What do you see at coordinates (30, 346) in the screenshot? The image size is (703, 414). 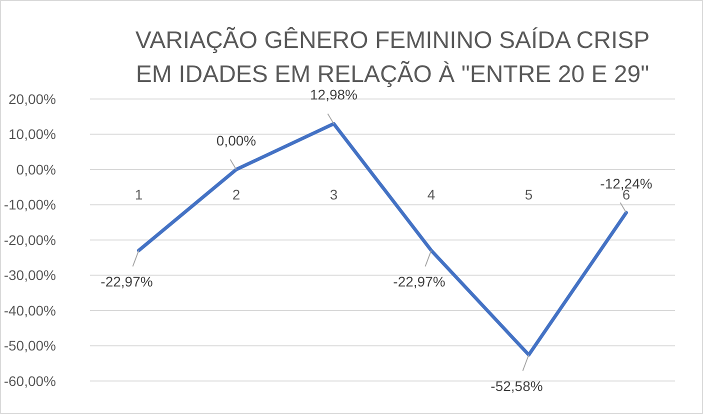 I see `y-tick-label: -50,00%` at bounding box center [30, 346].